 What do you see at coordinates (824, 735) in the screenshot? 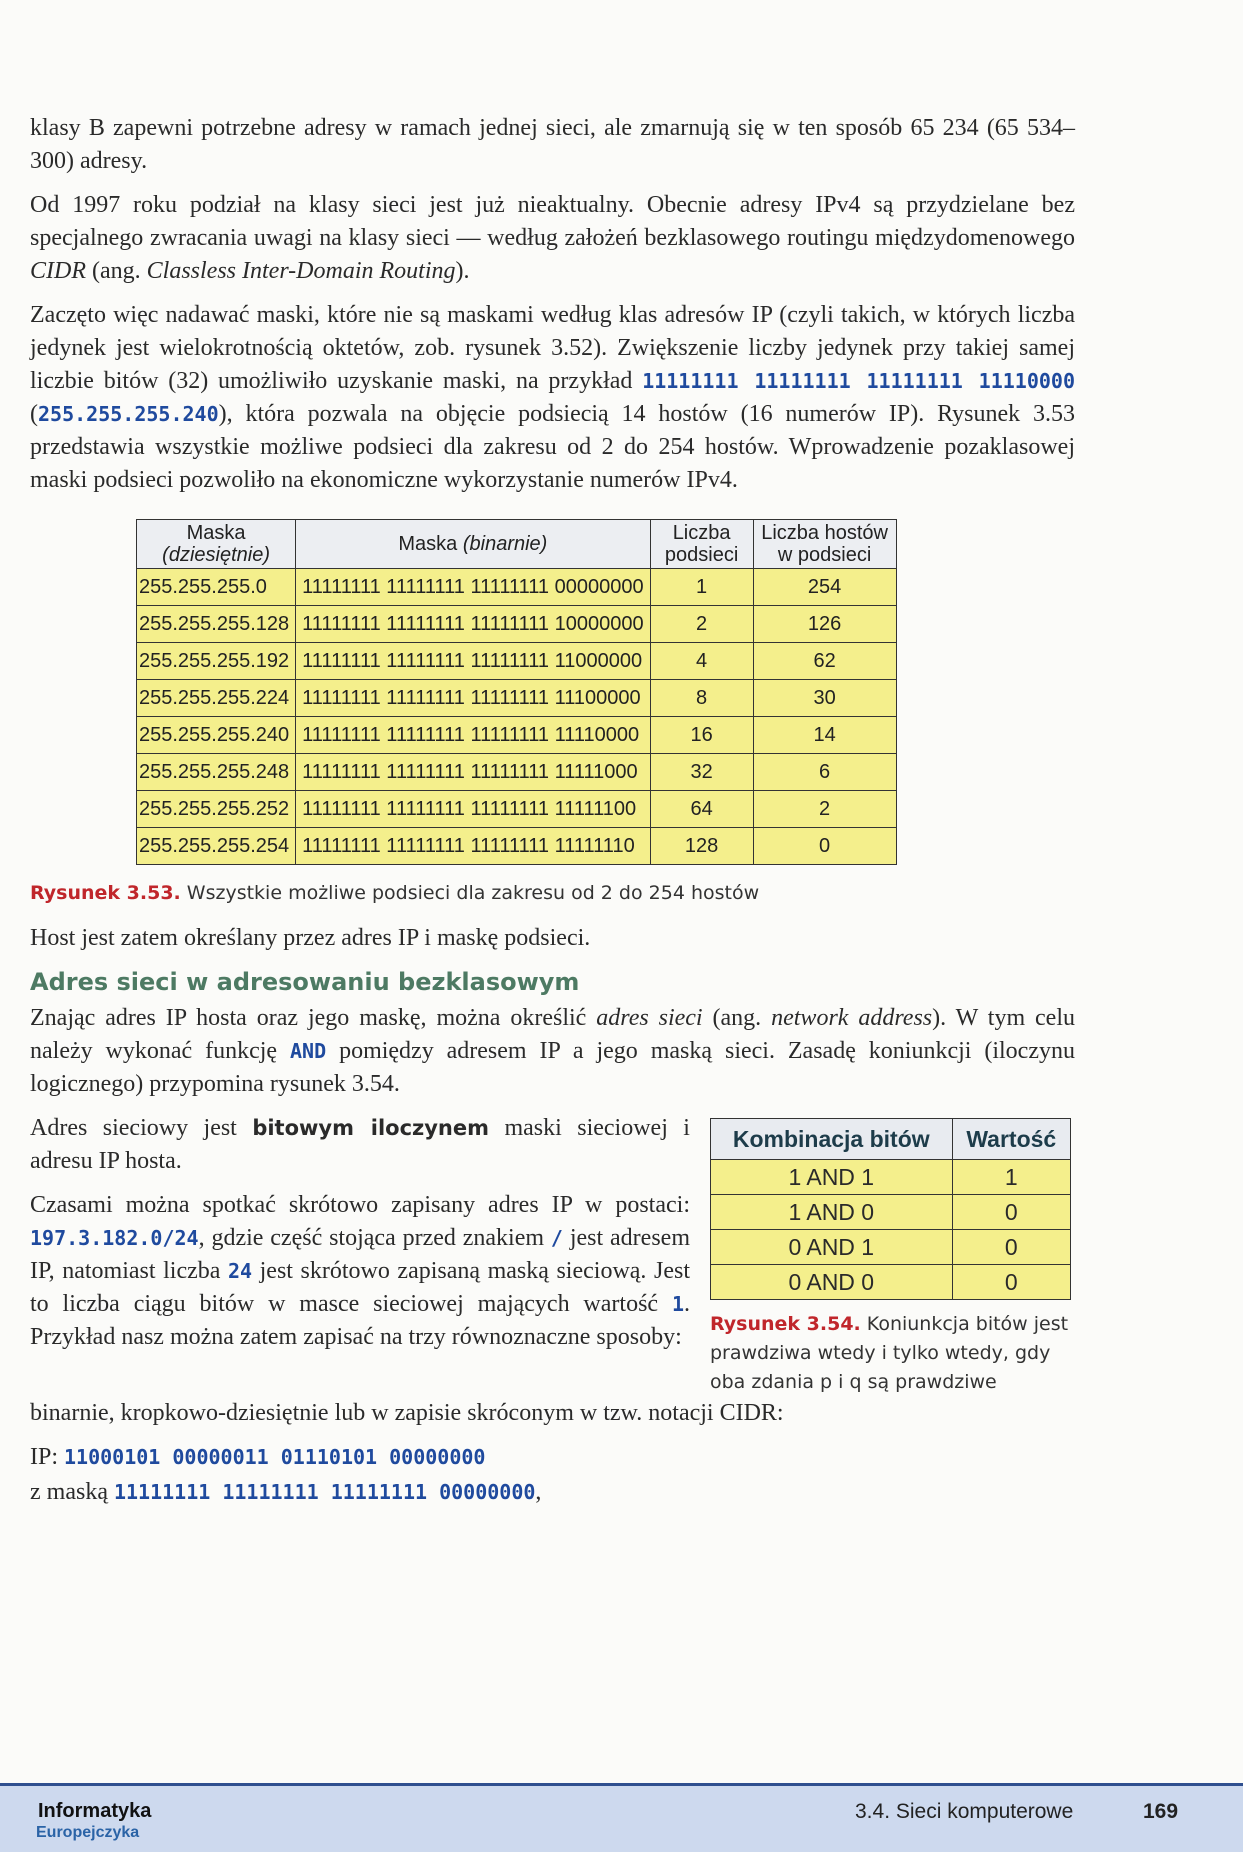
I see `host-count-cell: 14` at bounding box center [824, 735].